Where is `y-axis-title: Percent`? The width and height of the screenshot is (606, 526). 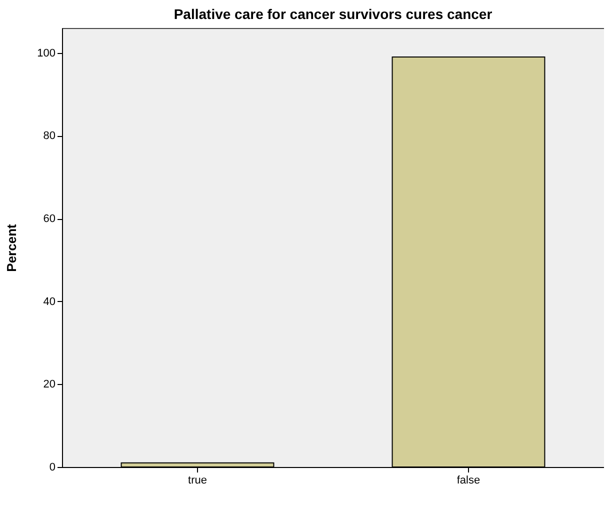
y-axis-title: Percent is located at coordinates (12, 247).